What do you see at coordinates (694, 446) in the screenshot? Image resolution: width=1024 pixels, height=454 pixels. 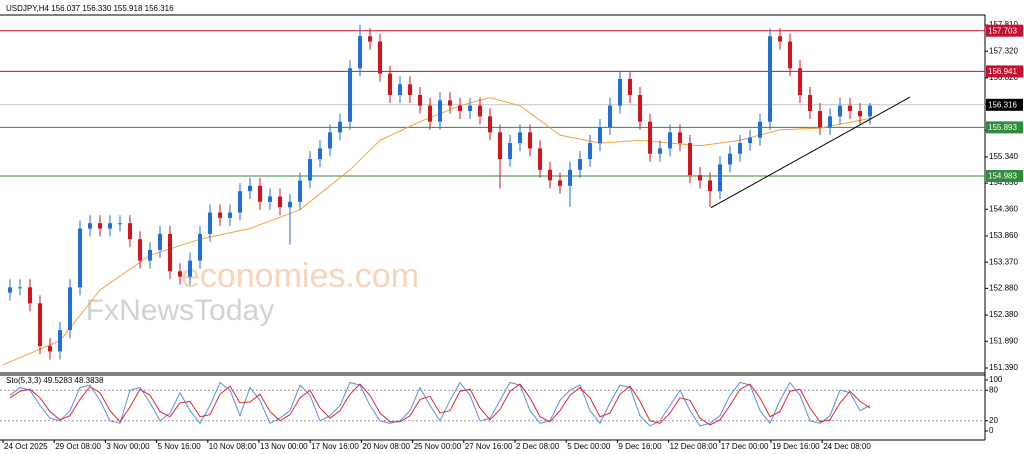 I see `x-tick-label: 12 Dec 08:00` at bounding box center [694, 446].